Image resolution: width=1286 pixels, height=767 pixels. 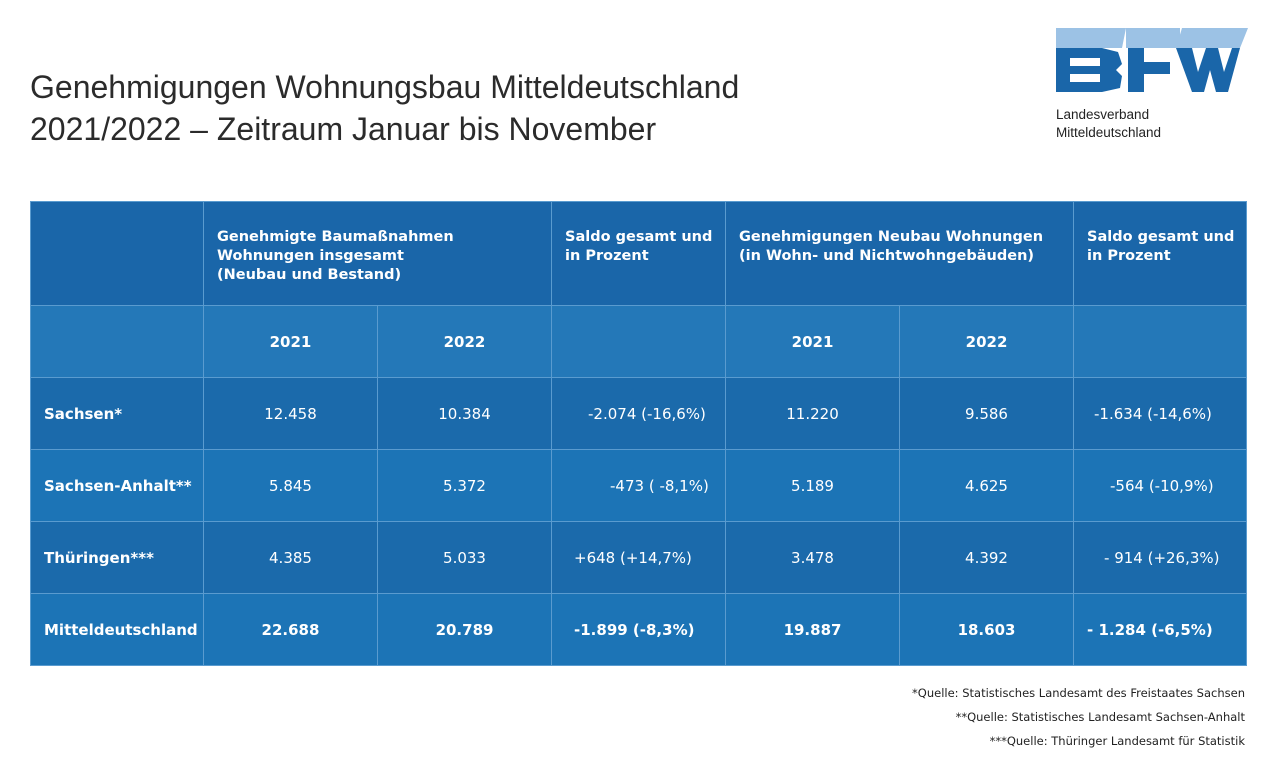 I want to click on header-group-neubau-saldo-line-1: Saldo gesamt und, so click(x=1161, y=237).